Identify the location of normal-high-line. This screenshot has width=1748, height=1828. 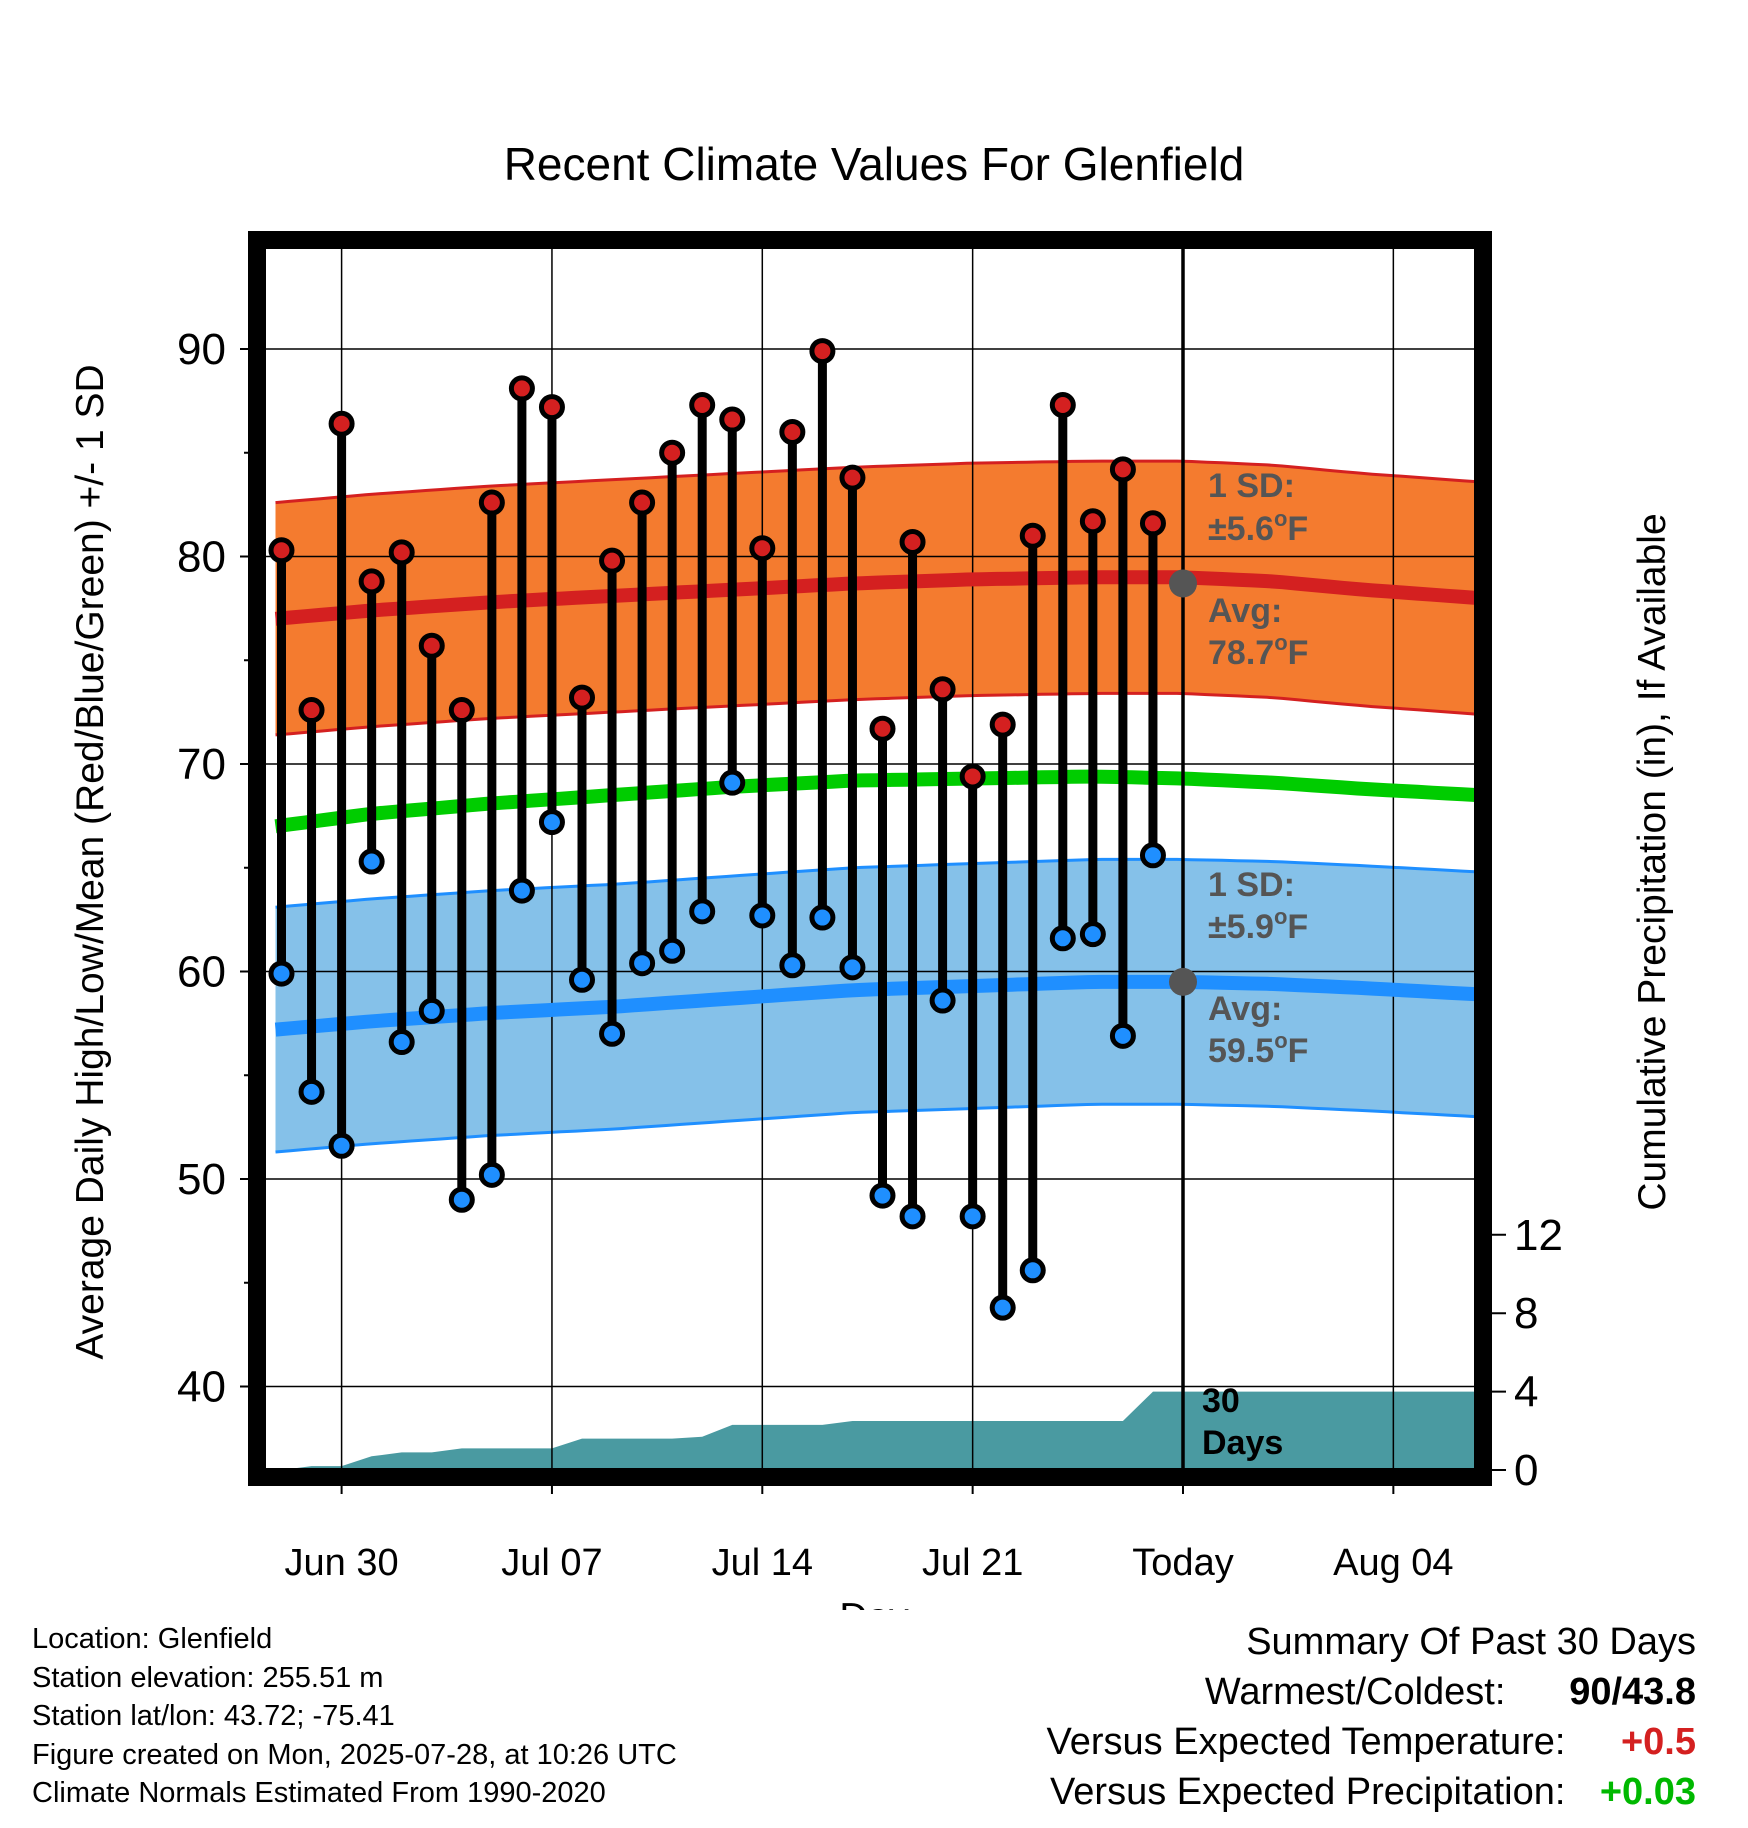
(876, 598).